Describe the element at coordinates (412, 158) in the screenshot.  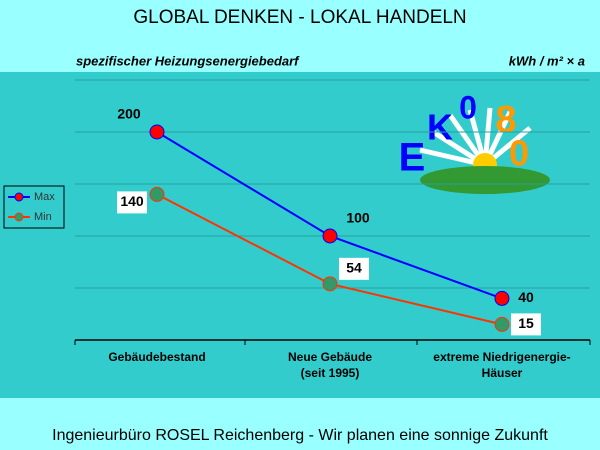
I see `logo-letter: E` at that location.